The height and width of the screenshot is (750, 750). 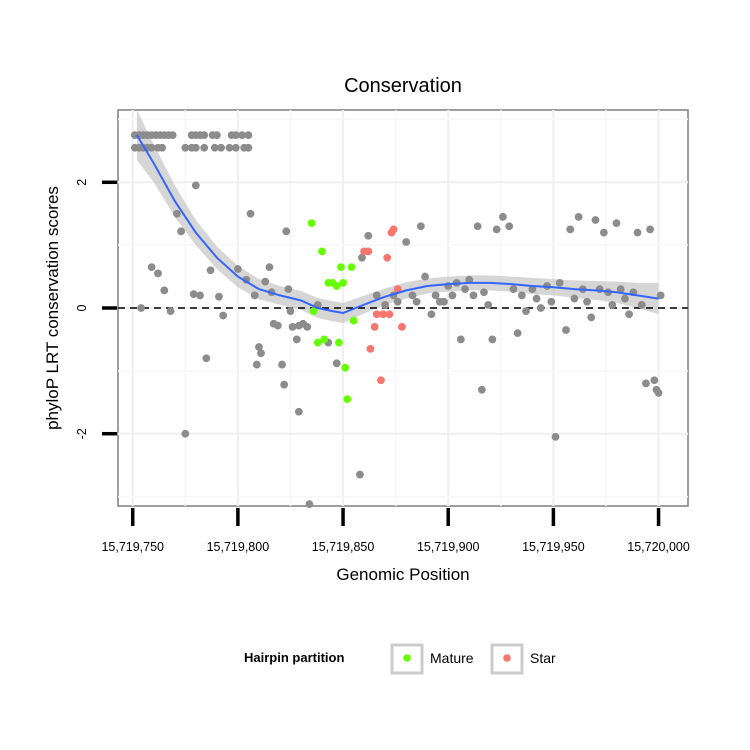 What do you see at coordinates (452, 658) in the screenshot?
I see `legend-label-mature: Mature` at bounding box center [452, 658].